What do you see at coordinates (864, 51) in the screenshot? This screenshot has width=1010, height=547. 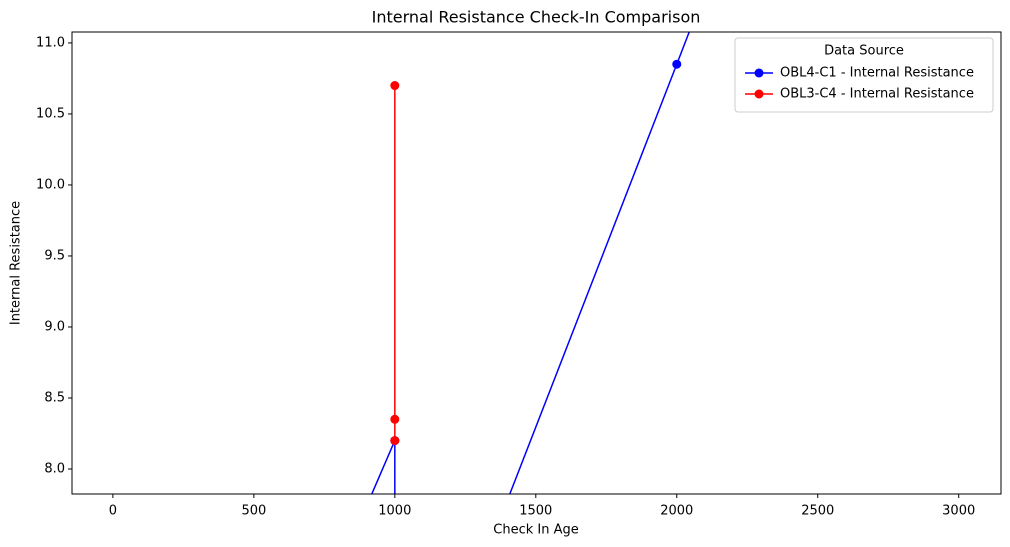 I see `legend-title: Data Source` at bounding box center [864, 51].